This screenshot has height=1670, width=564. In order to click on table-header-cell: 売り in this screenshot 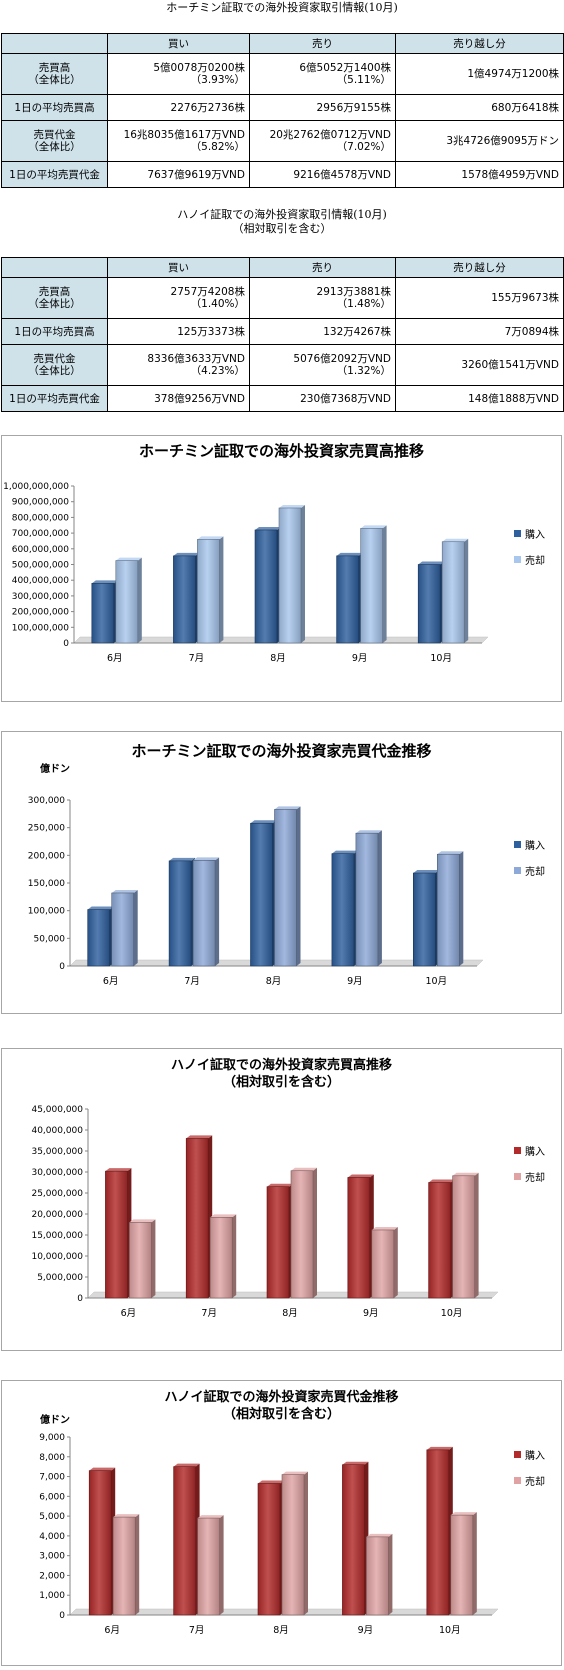, I will do `click(322, 267)`.